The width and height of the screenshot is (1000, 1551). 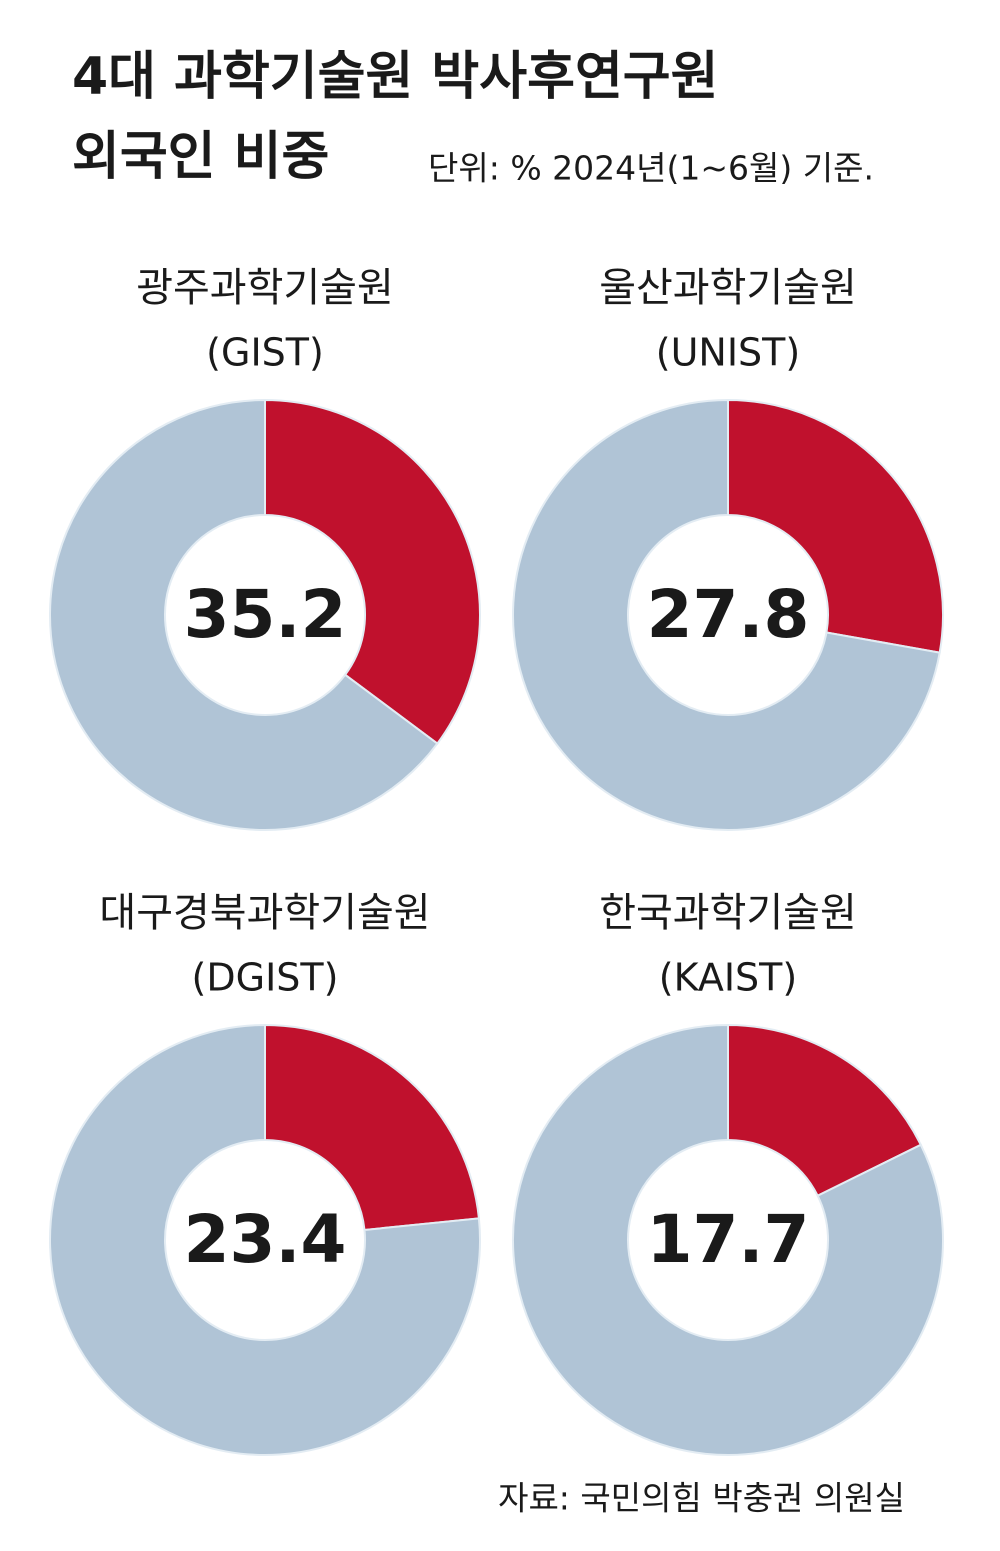 What do you see at coordinates (265, 978) in the screenshot?
I see `chart-subtitle: (DGIST)` at bounding box center [265, 978].